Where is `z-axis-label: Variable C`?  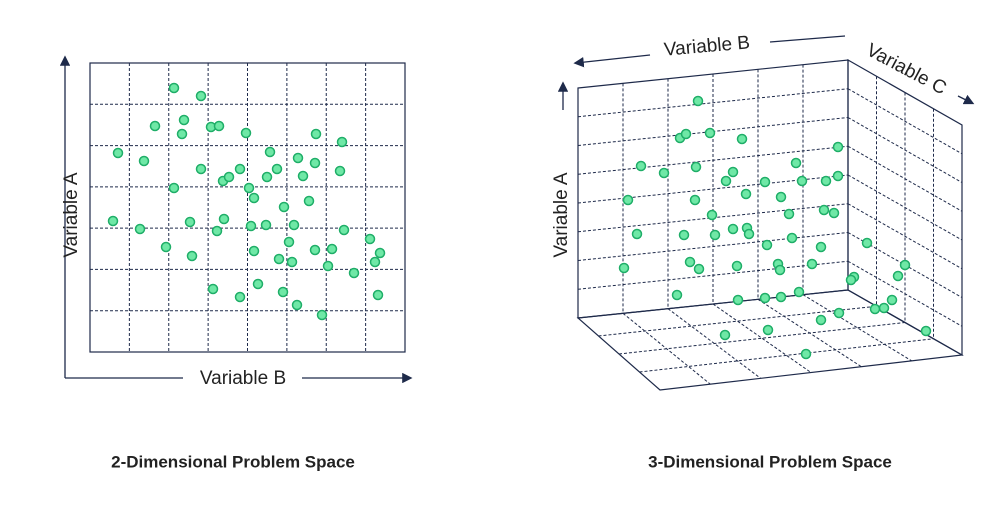 z-axis-label: Variable C is located at coordinates (906, 70).